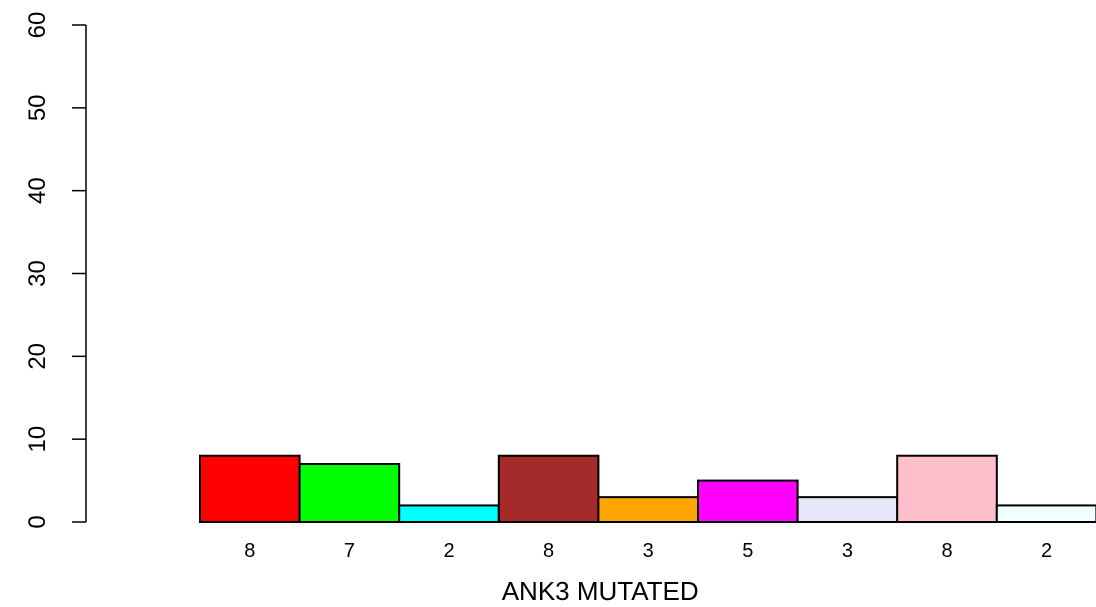 This screenshot has height=607, width=1096. What do you see at coordinates (37, 356) in the screenshot?
I see `y-tick-label: 20` at bounding box center [37, 356].